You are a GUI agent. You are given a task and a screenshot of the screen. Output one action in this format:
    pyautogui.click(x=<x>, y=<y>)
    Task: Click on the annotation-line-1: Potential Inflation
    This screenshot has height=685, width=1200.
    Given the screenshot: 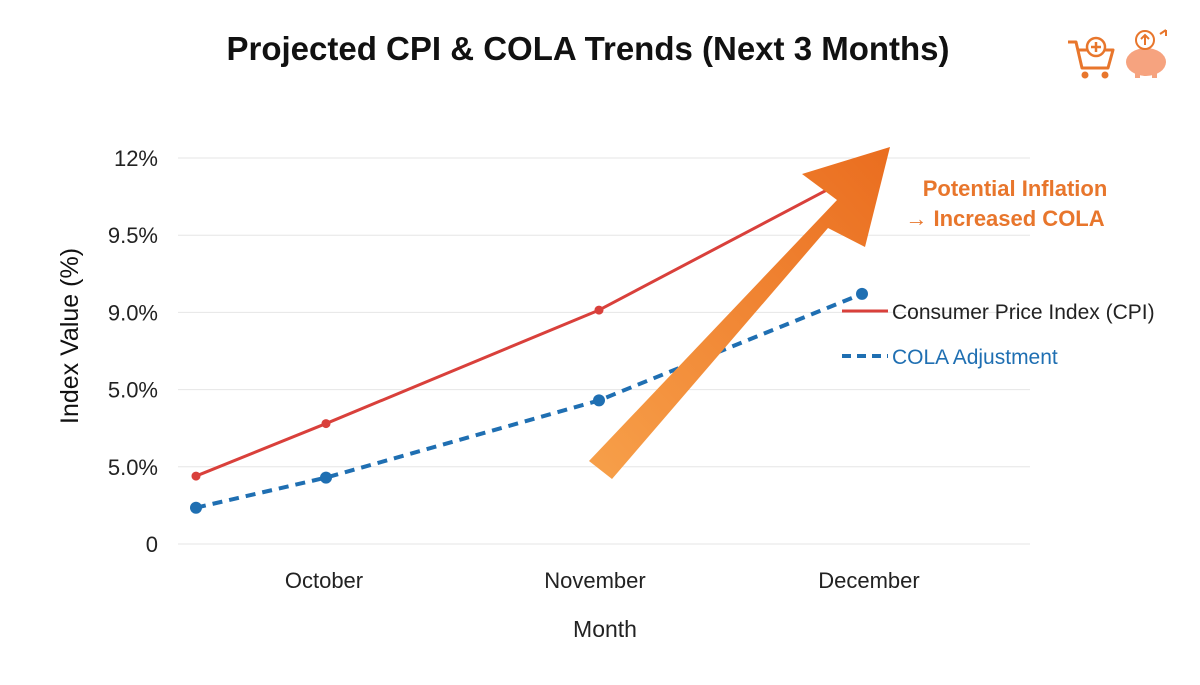 What is the action you would take?
    pyautogui.click(x=1015, y=188)
    